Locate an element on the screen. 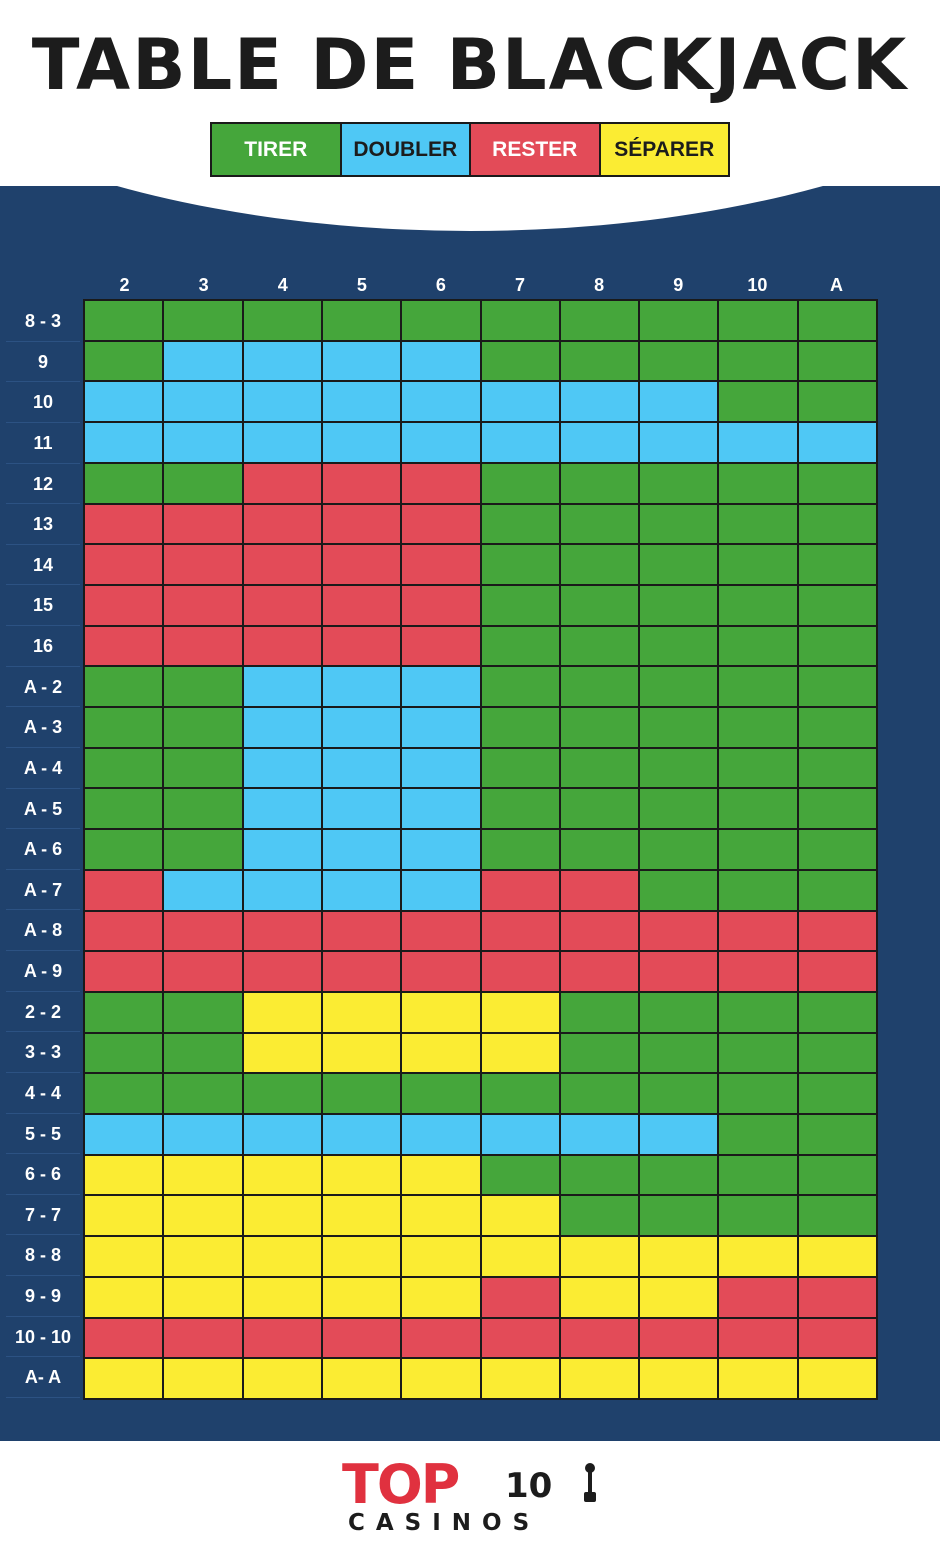  logo-number: 10 is located at coordinates (529, 1486).